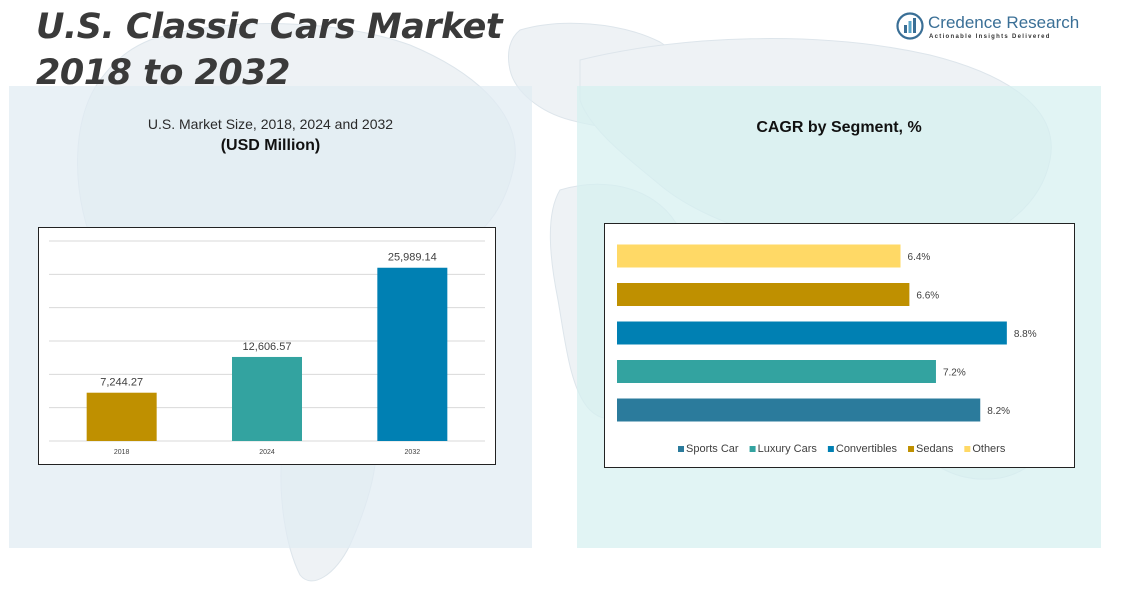 The image size is (1123, 592). I want to click on bar-2032, so click(412, 354).